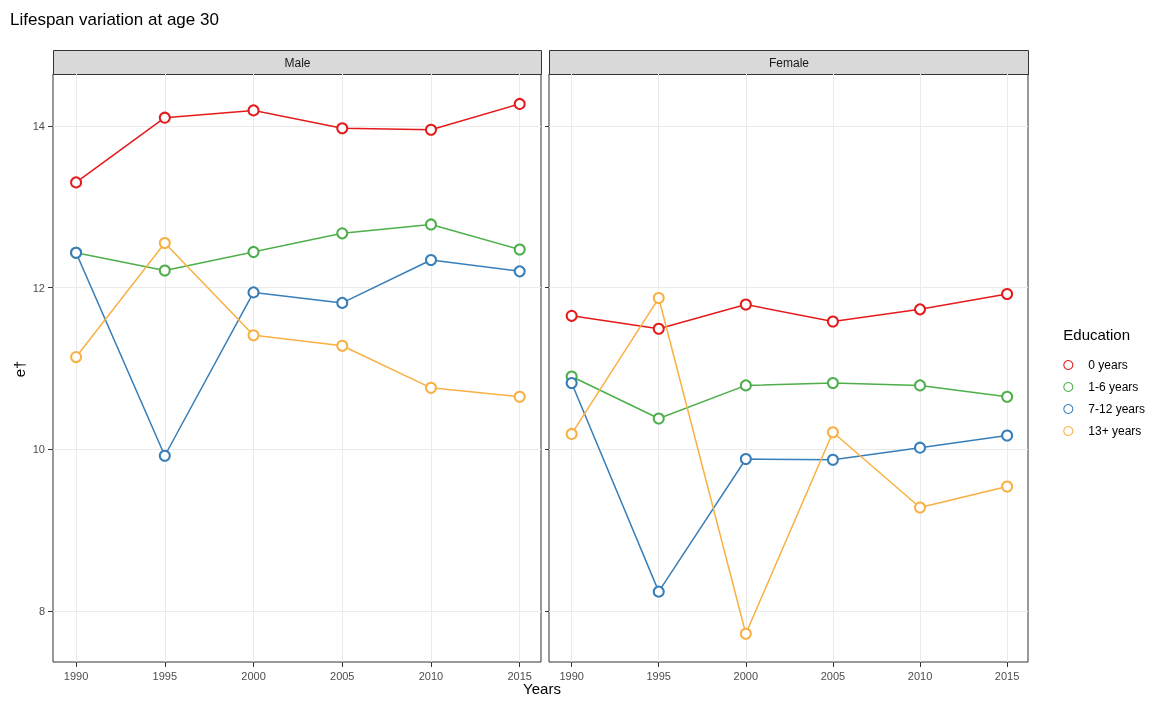 The width and height of the screenshot is (1168, 701). What do you see at coordinates (114, 20) in the screenshot?
I see `text: Lifespan variation at age 30` at bounding box center [114, 20].